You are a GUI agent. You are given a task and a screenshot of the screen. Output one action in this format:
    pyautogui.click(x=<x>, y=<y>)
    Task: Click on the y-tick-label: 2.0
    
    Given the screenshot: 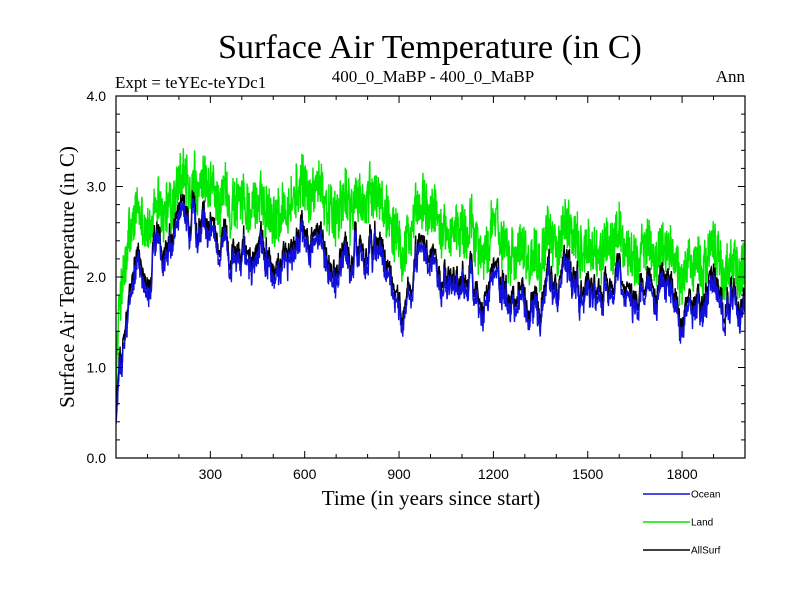 What is the action you would take?
    pyautogui.click(x=97, y=277)
    